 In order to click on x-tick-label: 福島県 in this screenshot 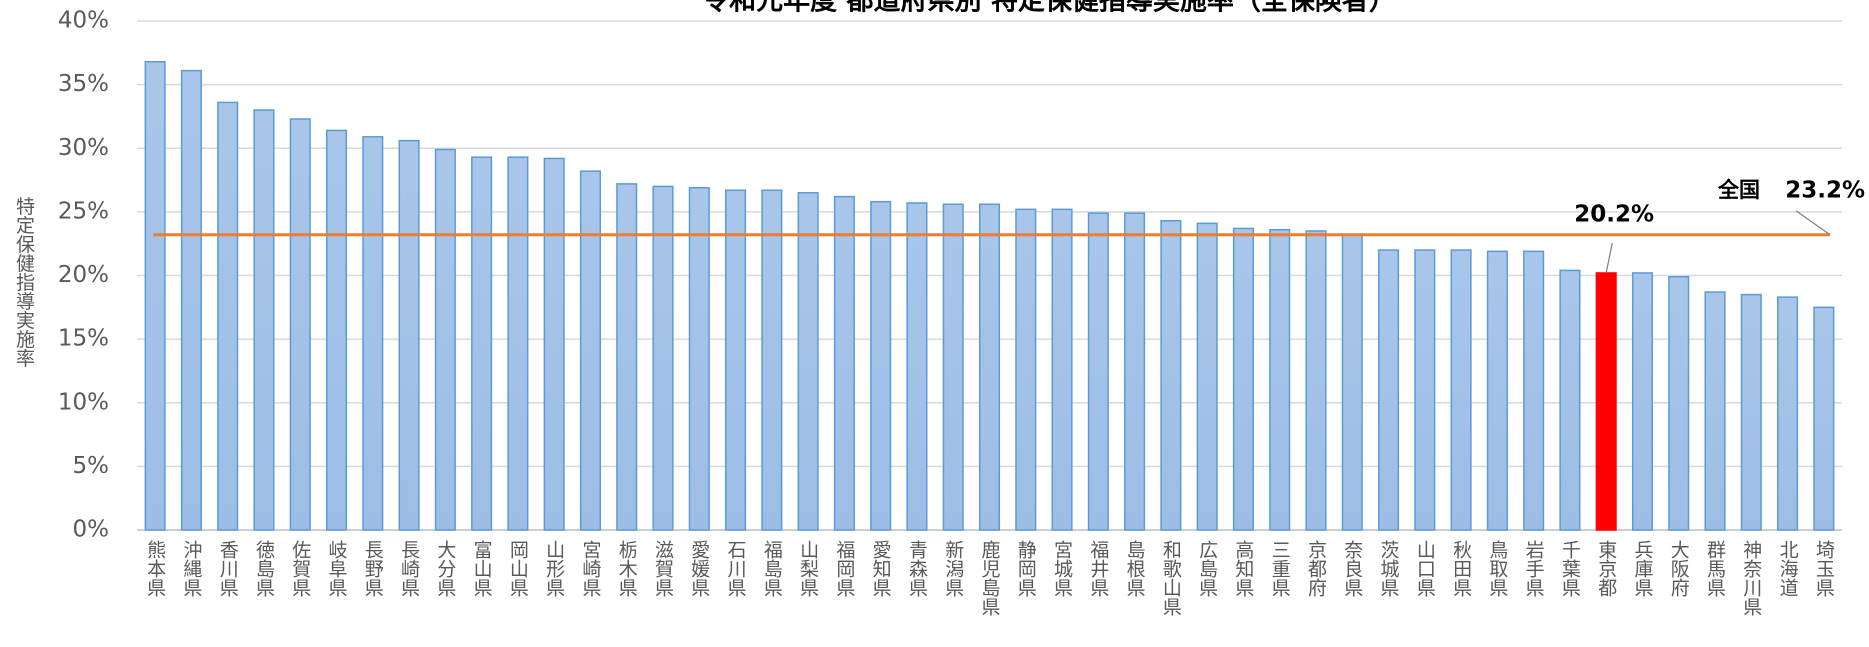, I will do `click(772, 568)`.